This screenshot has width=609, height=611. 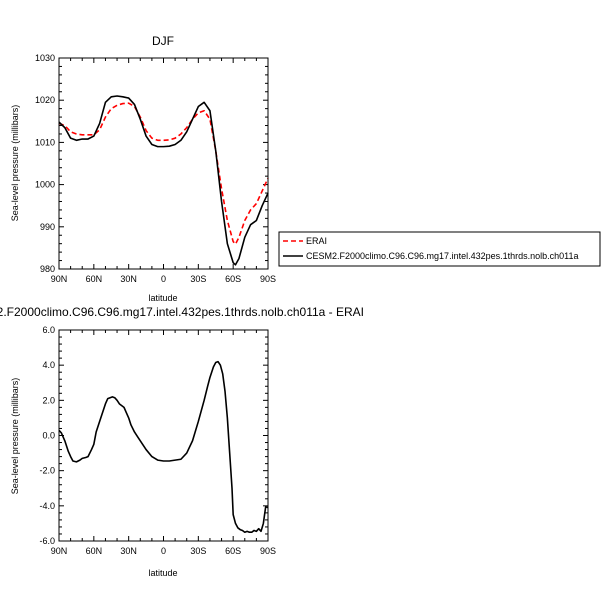 What do you see at coordinates (94, 551) in the screenshot?
I see `bottom-x-tick-label: 60N` at bounding box center [94, 551].